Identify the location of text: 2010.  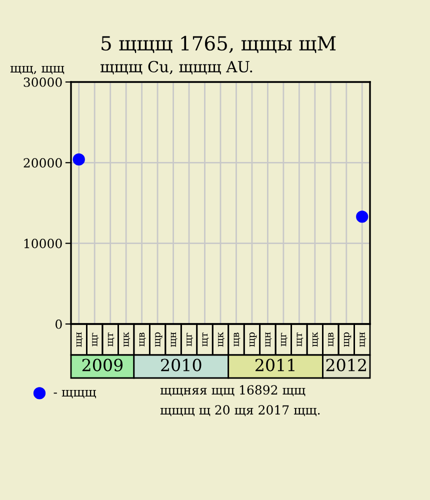
(181, 365).